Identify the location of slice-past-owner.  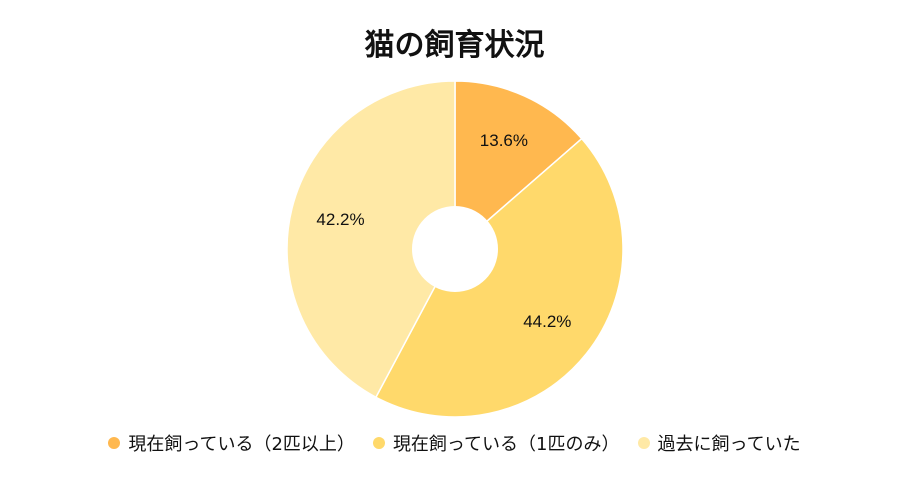
(371, 239).